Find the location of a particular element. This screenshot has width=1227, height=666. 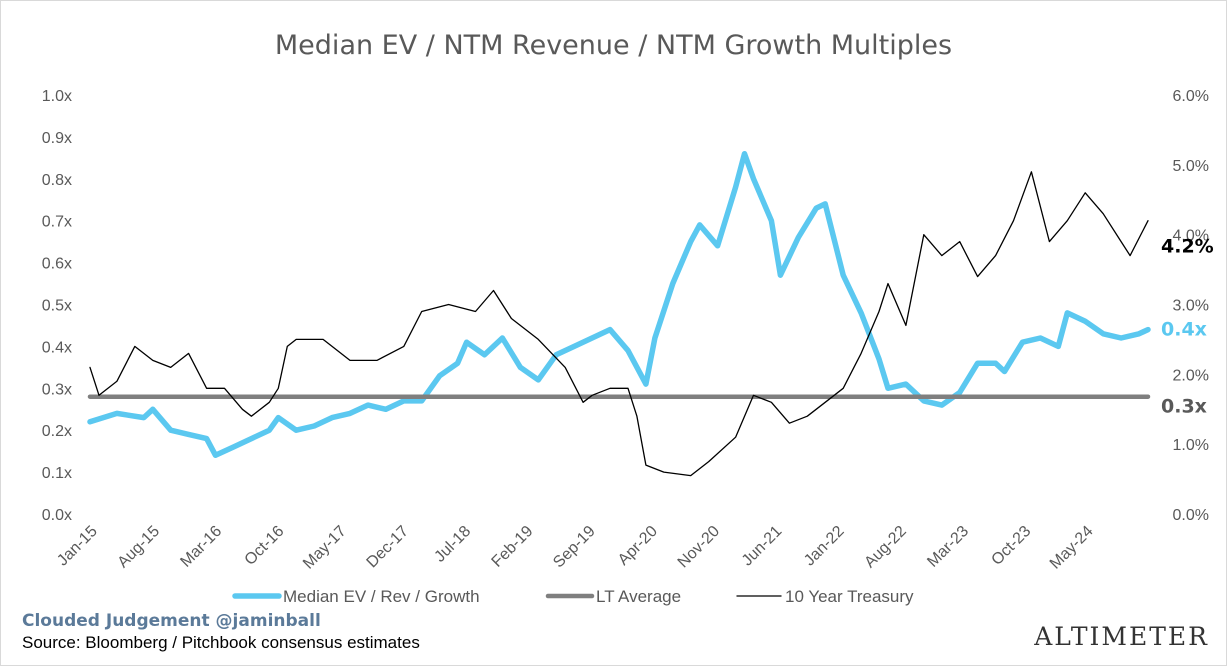

x-tick-label: Mar-23 is located at coordinates (948, 547).